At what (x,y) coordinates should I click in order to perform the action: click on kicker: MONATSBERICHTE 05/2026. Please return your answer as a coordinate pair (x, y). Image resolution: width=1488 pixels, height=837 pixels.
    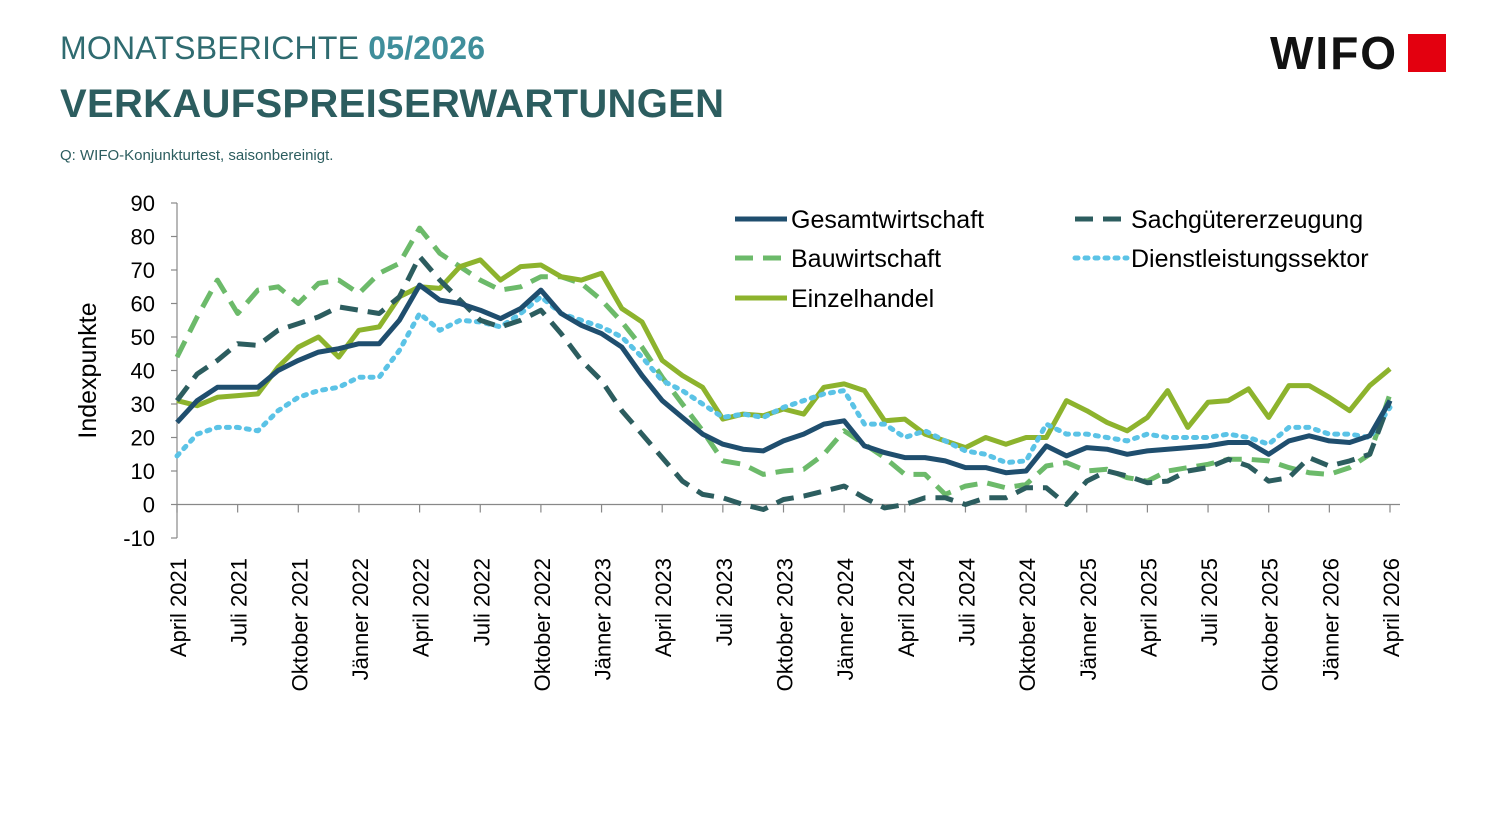
    Looking at the image, I should click on (272, 48).